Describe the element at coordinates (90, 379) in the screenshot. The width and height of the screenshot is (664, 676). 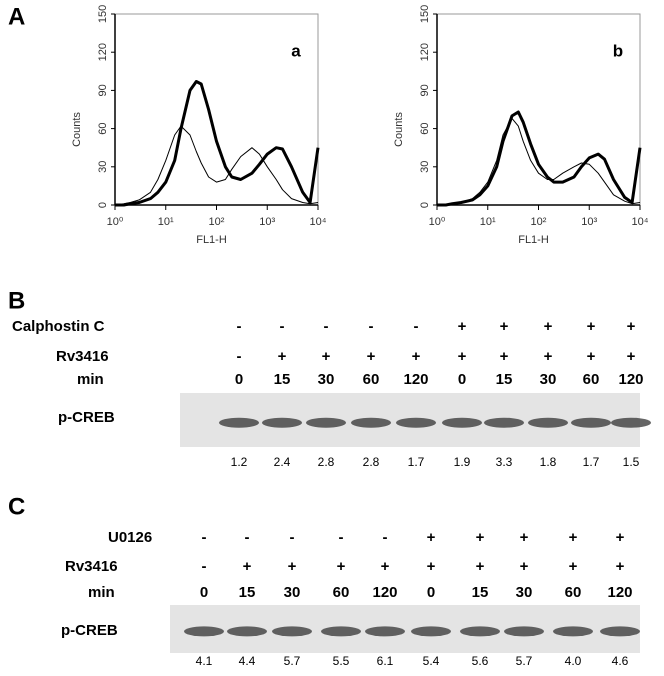
I see `time-label: min` at that location.